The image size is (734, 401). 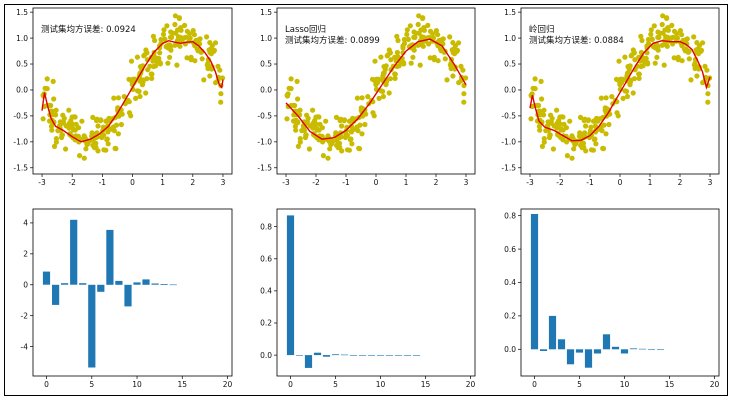 I want to click on y-tick-label: 0.8, so click(x=510, y=215).